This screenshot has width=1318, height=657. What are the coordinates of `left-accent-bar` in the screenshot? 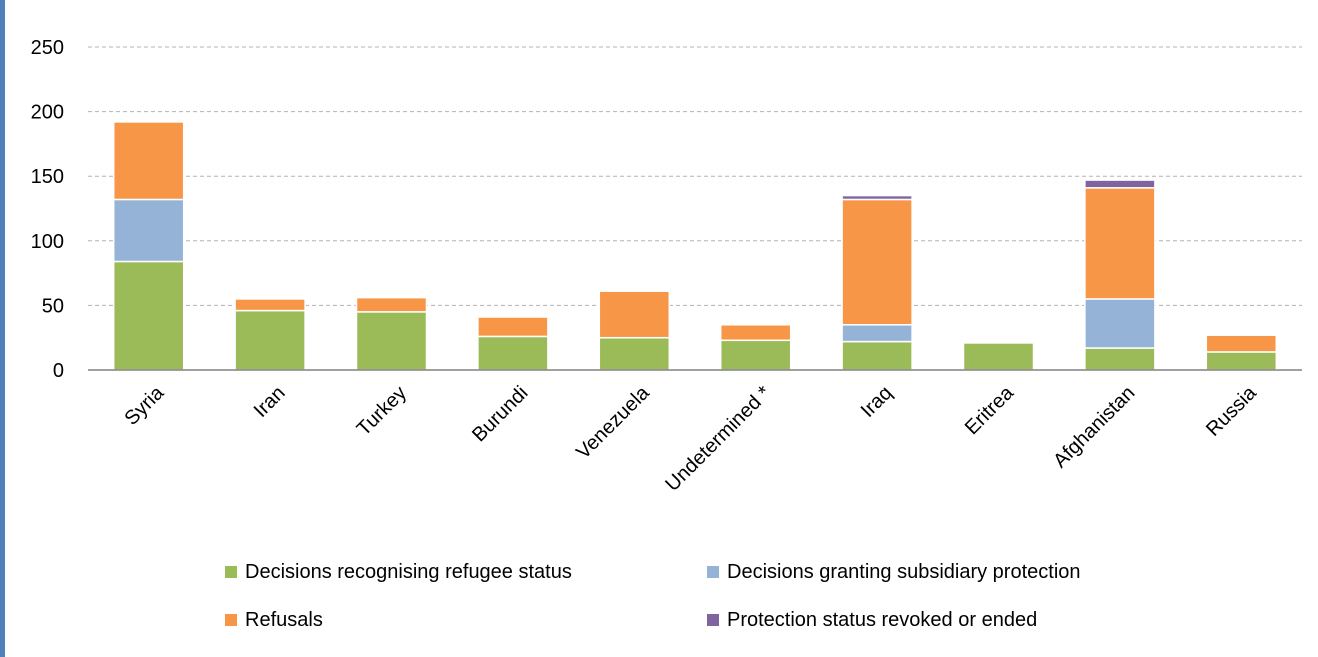 It's located at (2, 328).